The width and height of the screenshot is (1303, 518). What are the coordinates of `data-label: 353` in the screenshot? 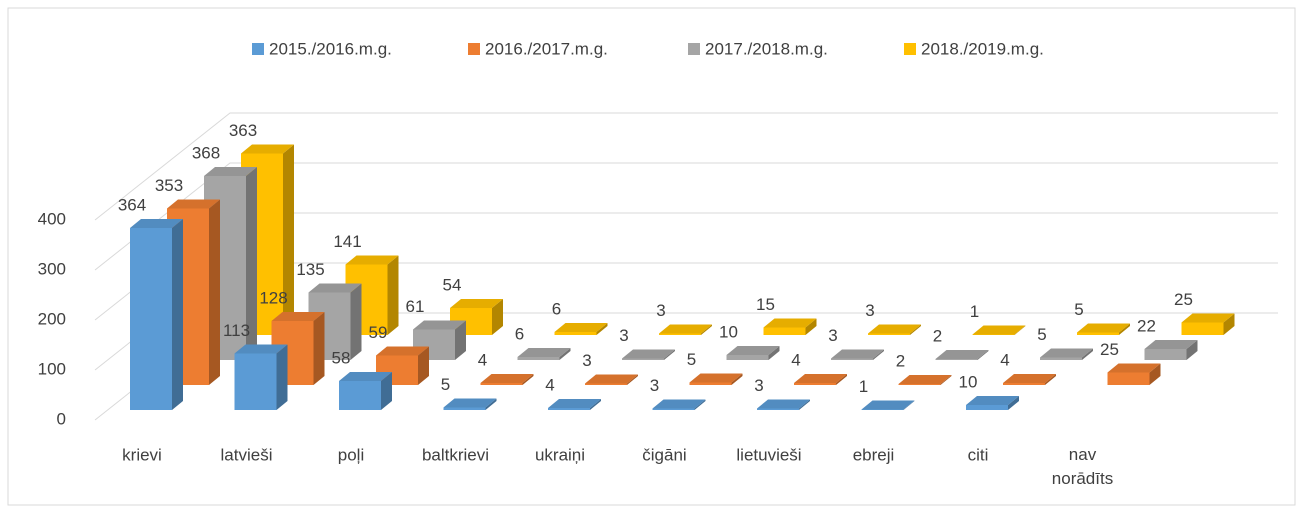 It's located at (169, 185).